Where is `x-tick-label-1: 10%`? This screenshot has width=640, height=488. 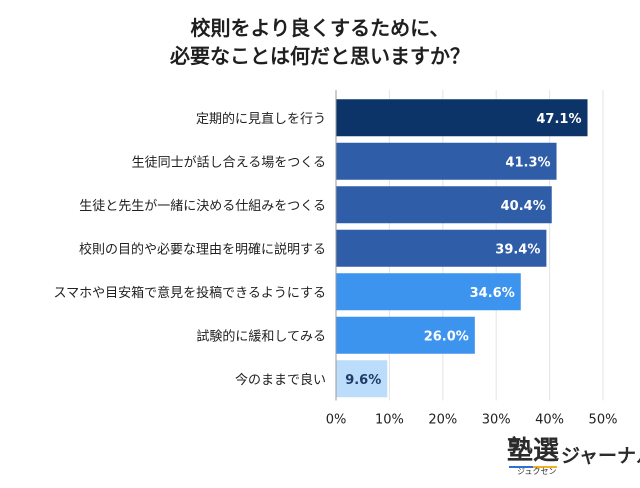
x-tick-label-1: 10% is located at coordinates (389, 420).